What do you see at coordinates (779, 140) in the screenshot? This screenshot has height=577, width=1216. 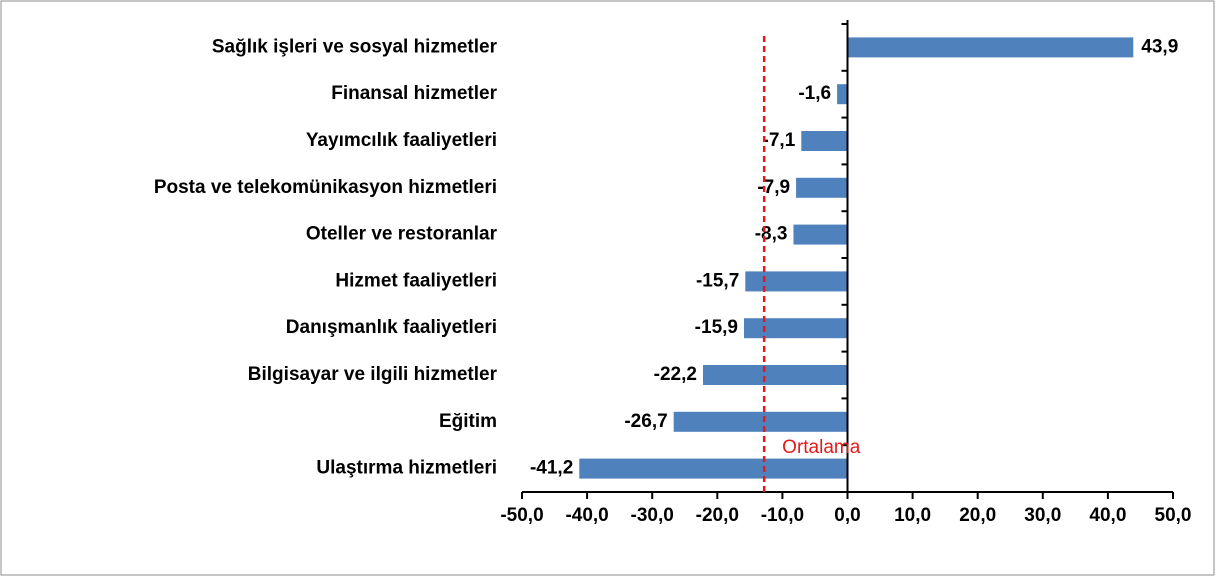 I see `data-label: -7,1` at bounding box center [779, 140].